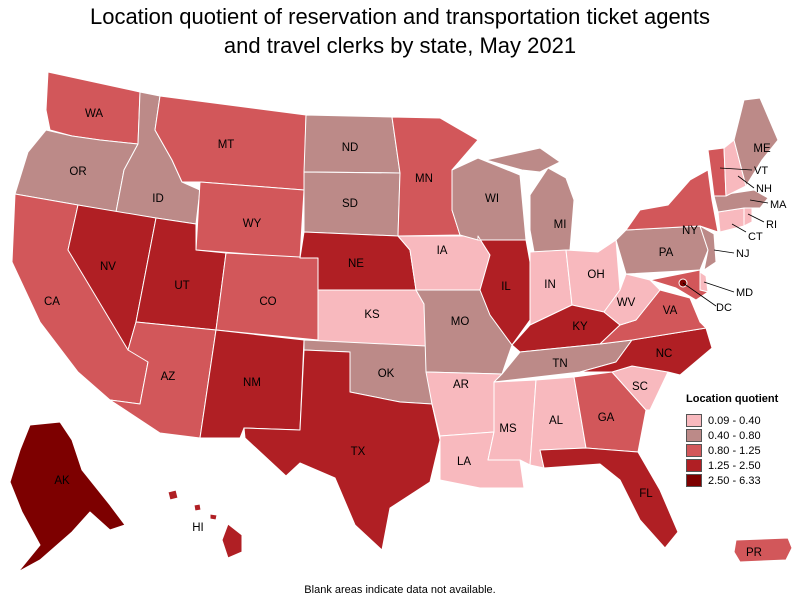 The height and width of the screenshot is (600, 800). I want to click on legend-label-1: 0.40 - 0.80, so click(734, 435).